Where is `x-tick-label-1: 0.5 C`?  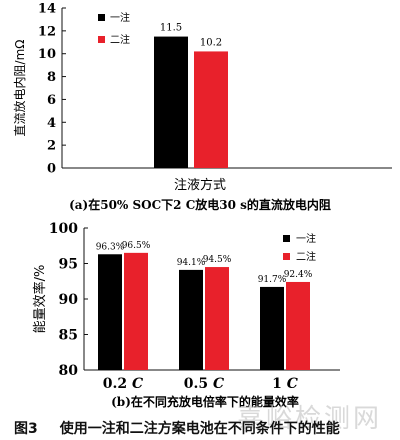 x-tick-label-1: 0.5 C is located at coordinates (204, 384).